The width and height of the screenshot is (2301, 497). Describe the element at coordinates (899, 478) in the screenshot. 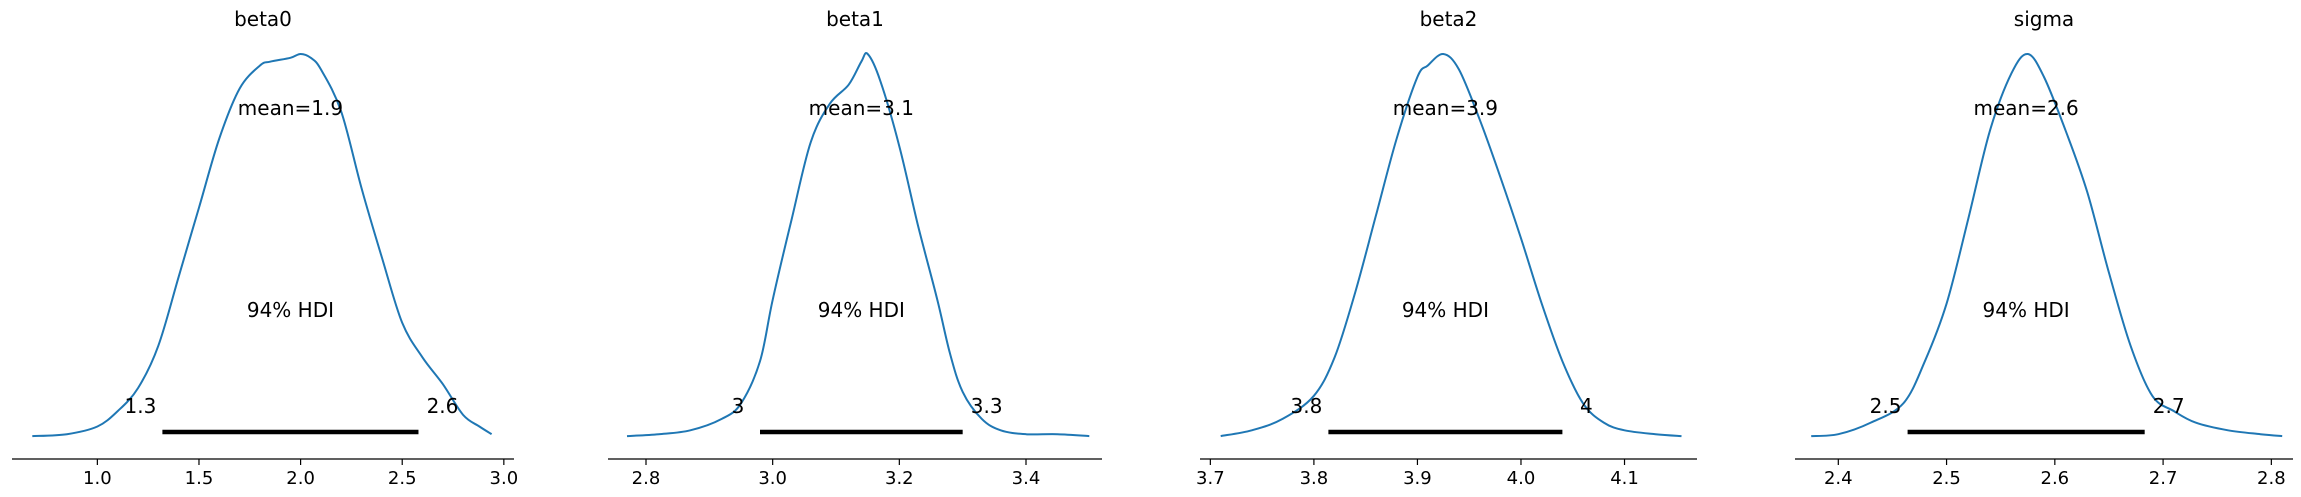

I see `x-tick-label: 3.2` at that location.